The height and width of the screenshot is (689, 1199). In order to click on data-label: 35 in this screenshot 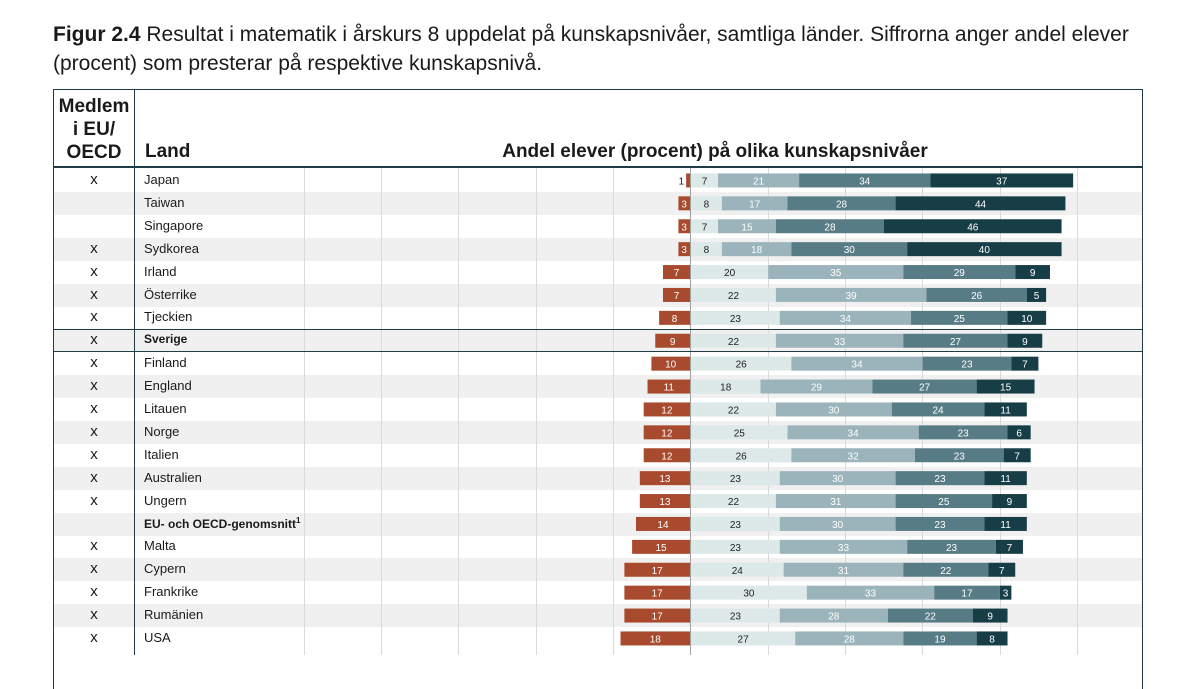, I will do `click(836, 273)`.